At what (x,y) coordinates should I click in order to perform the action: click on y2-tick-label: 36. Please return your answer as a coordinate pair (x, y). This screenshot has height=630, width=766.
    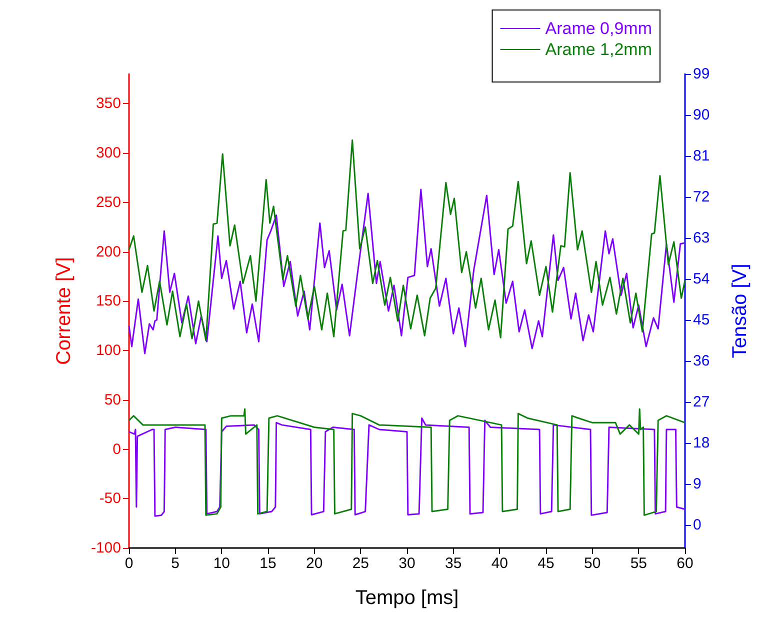
    Looking at the image, I should click on (701, 361).